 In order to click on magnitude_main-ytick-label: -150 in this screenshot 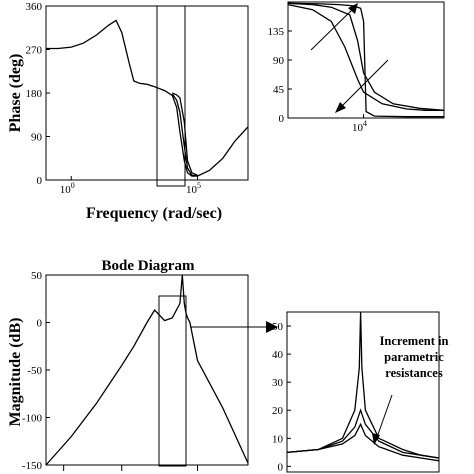, I will do `click(32, 466)`.